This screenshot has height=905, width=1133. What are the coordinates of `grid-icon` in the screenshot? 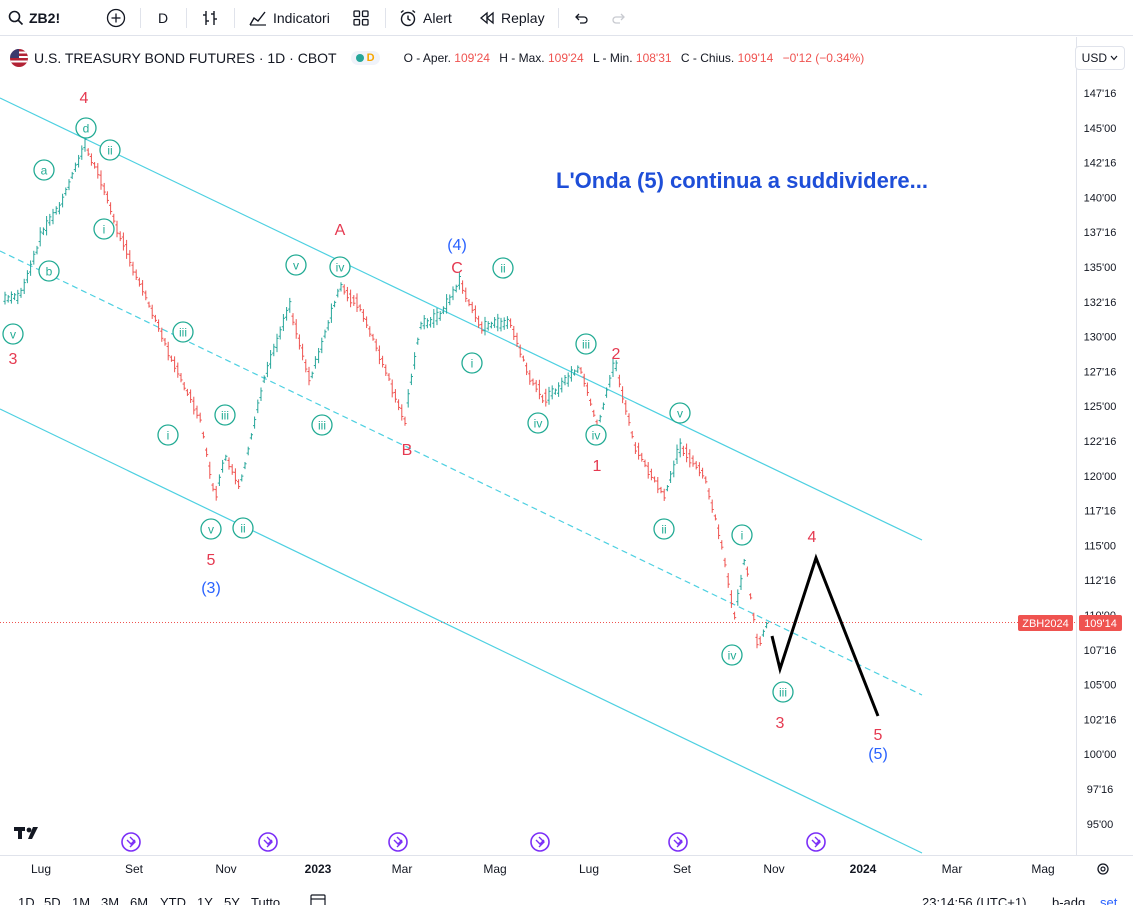 It's located at (361, 18).